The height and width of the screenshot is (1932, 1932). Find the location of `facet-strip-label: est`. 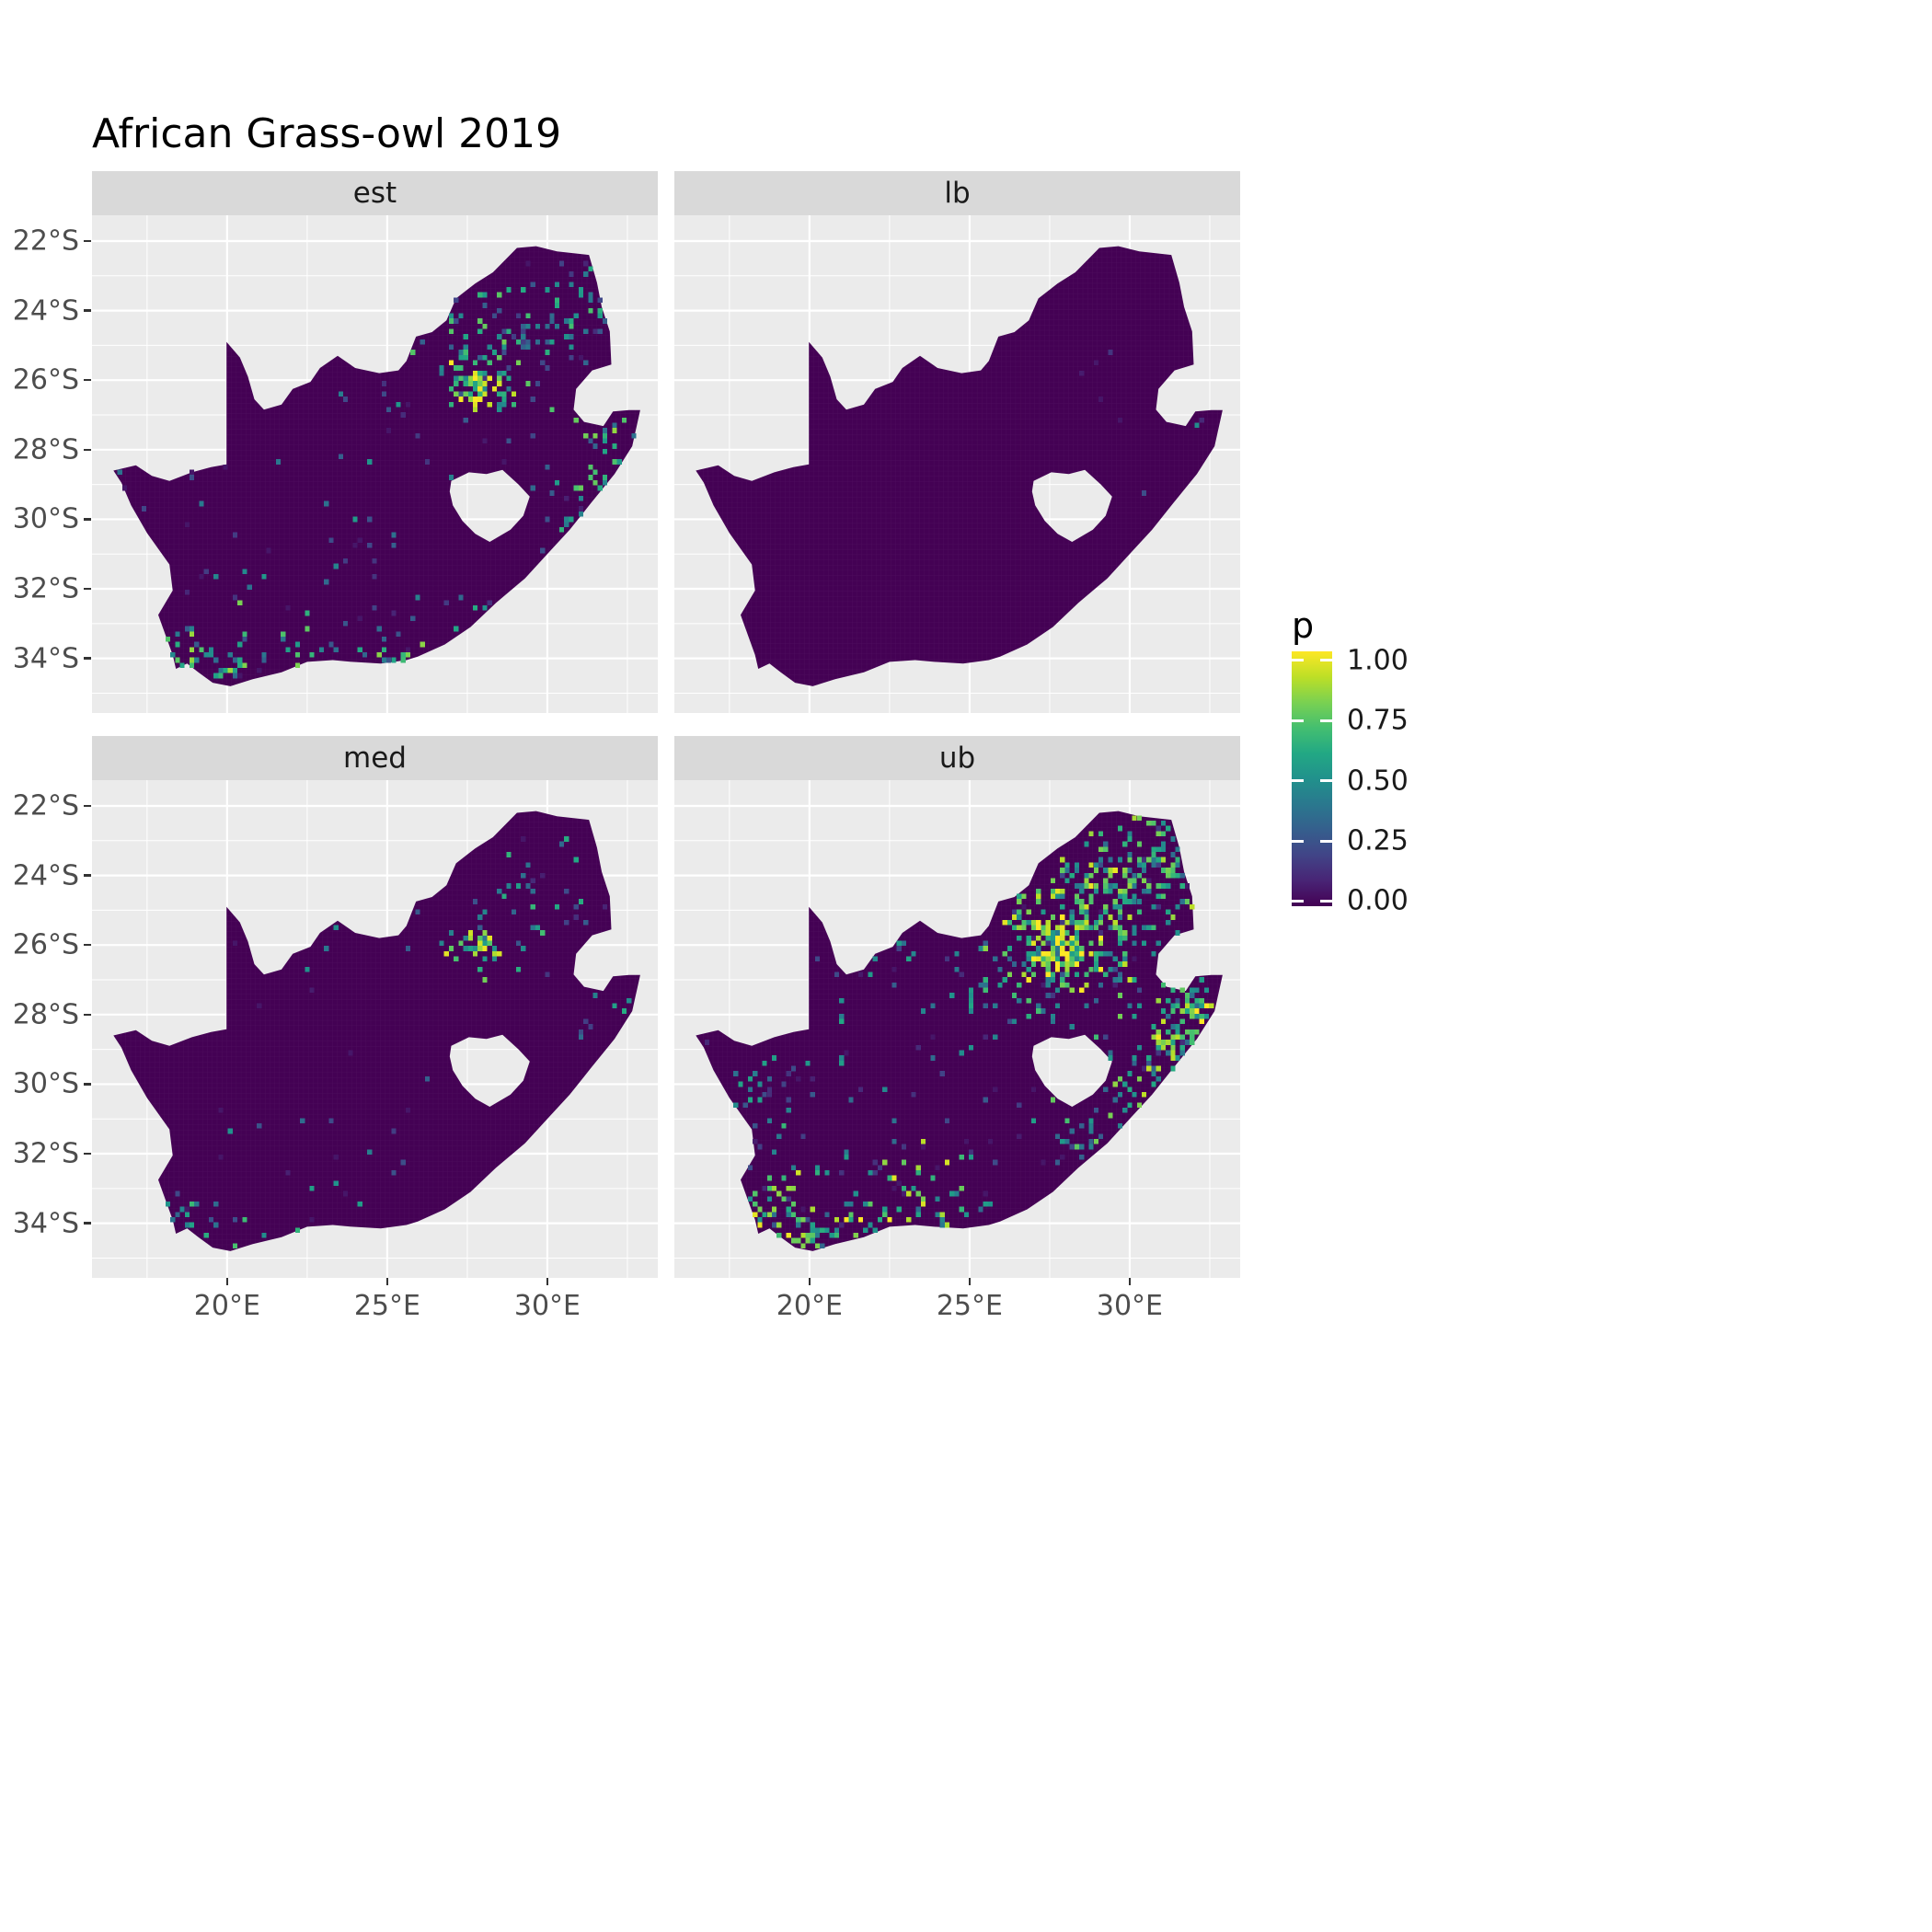

facet-strip-label: est is located at coordinates (374, 193).